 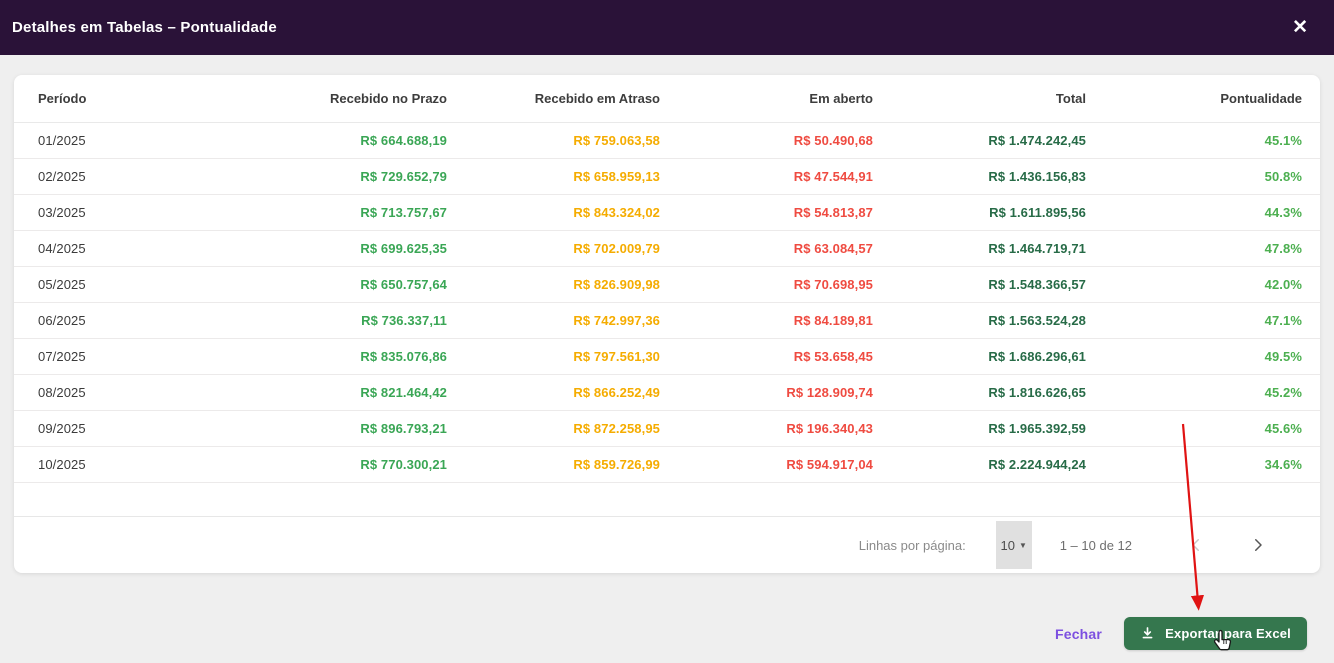 What do you see at coordinates (553, 140) in the screenshot?
I see `cell-recebido-em-atraso: R$ 759.063,58` at bounding box center [553, 140].